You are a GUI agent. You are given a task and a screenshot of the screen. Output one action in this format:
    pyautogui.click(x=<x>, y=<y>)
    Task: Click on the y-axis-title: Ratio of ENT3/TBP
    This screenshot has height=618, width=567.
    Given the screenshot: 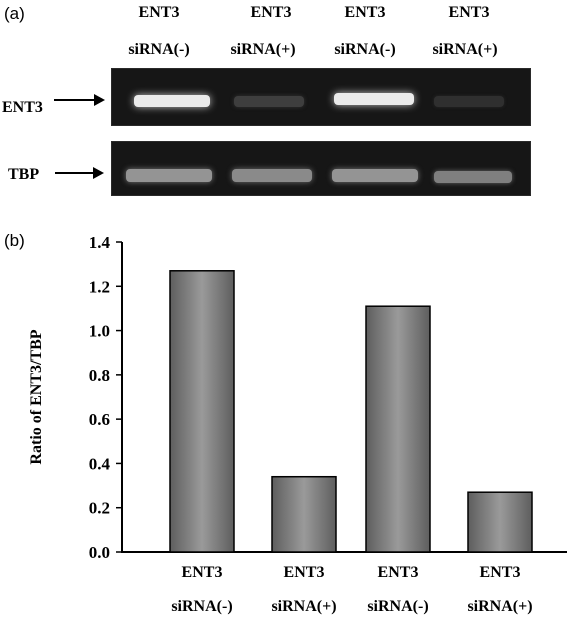 What is the action you would take?
    pyautogui.click(x=36, y=396)
    